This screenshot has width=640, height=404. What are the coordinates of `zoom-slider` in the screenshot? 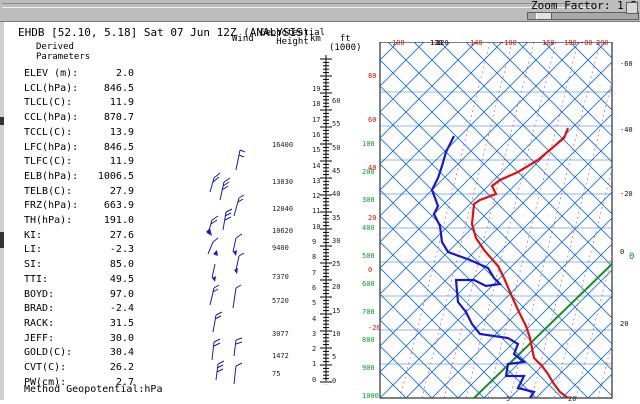 It's located at (583, 16).